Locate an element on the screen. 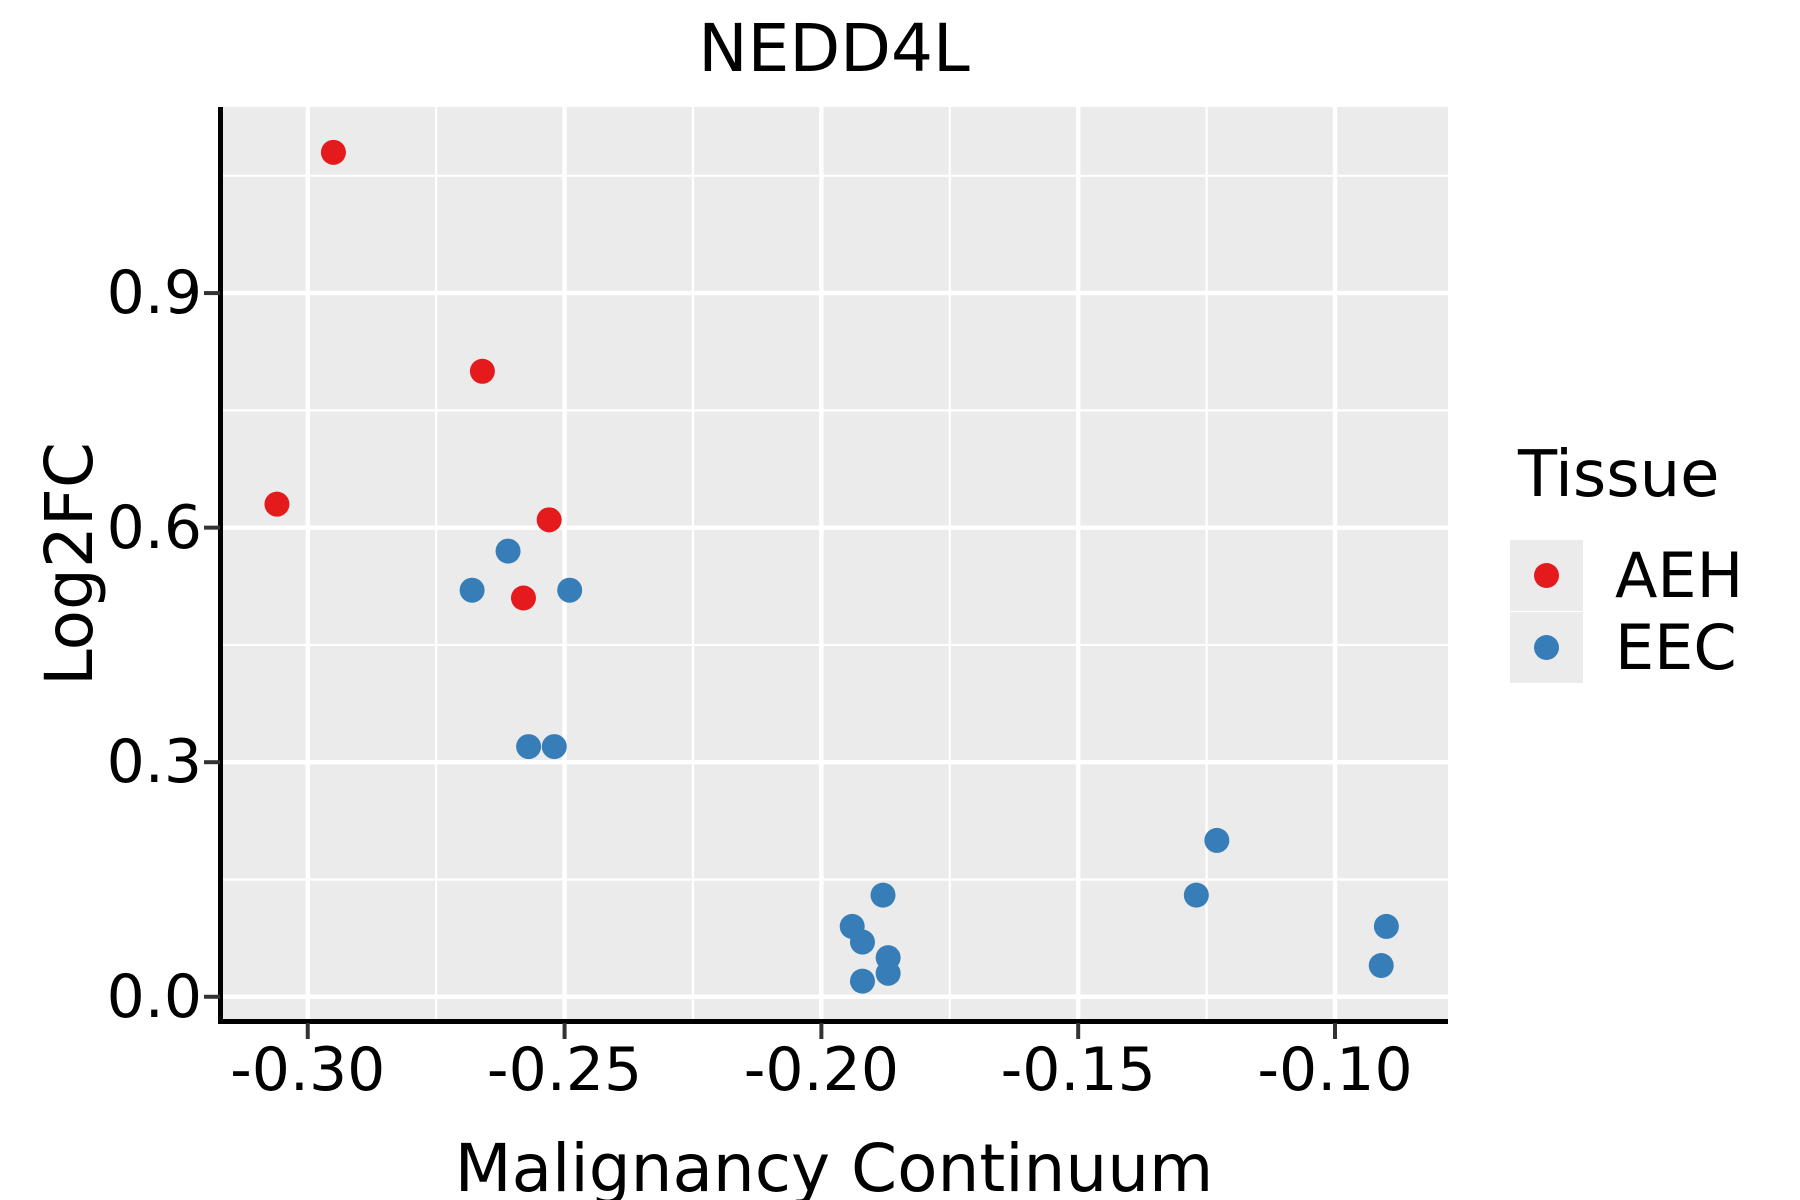  x-tick-label: -0.30 is located at coordinates (308, 1070).